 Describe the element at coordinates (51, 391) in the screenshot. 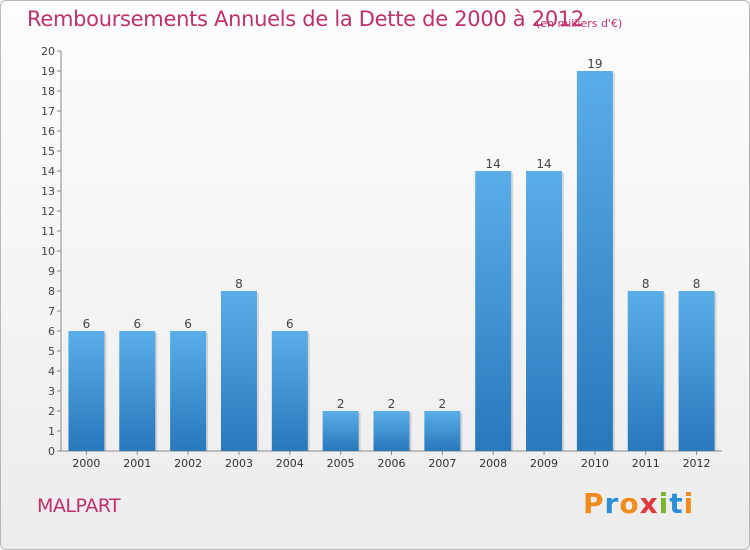

I see `y-tick-label: 3` at that location.